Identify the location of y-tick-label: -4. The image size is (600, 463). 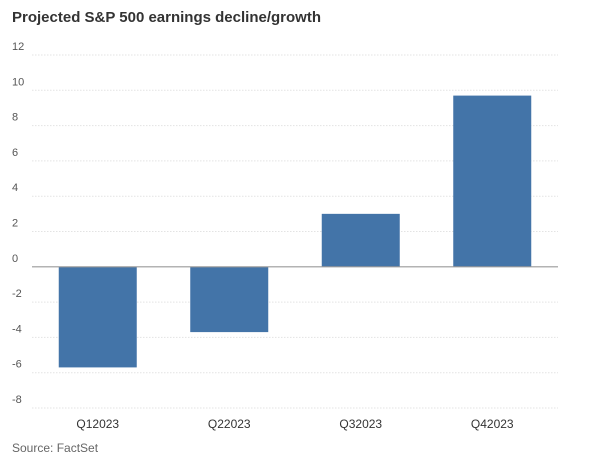
(17, 329).